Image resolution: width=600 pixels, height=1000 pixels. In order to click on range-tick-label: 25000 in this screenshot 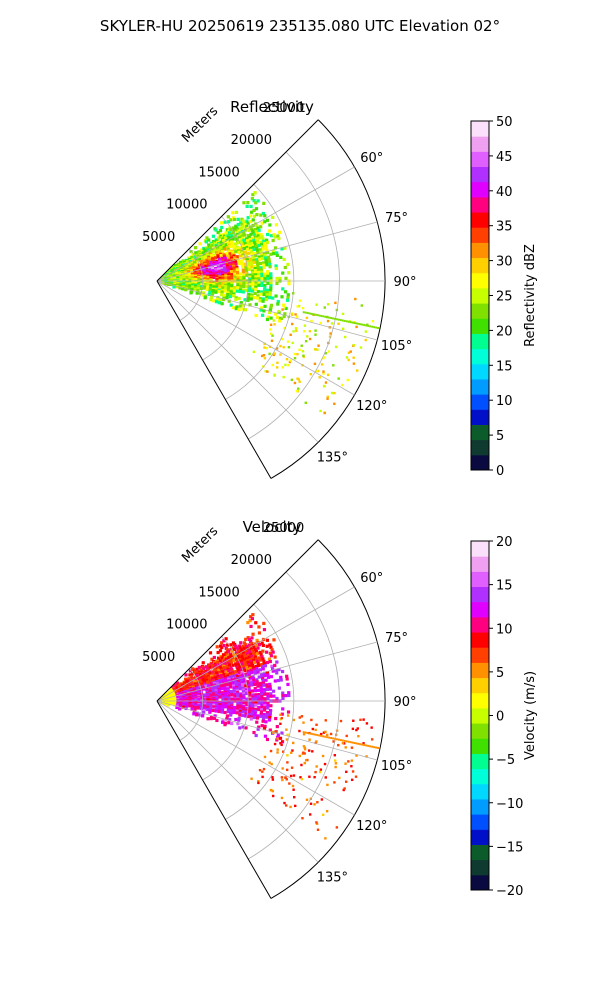, I will do `click(283, 528)`.